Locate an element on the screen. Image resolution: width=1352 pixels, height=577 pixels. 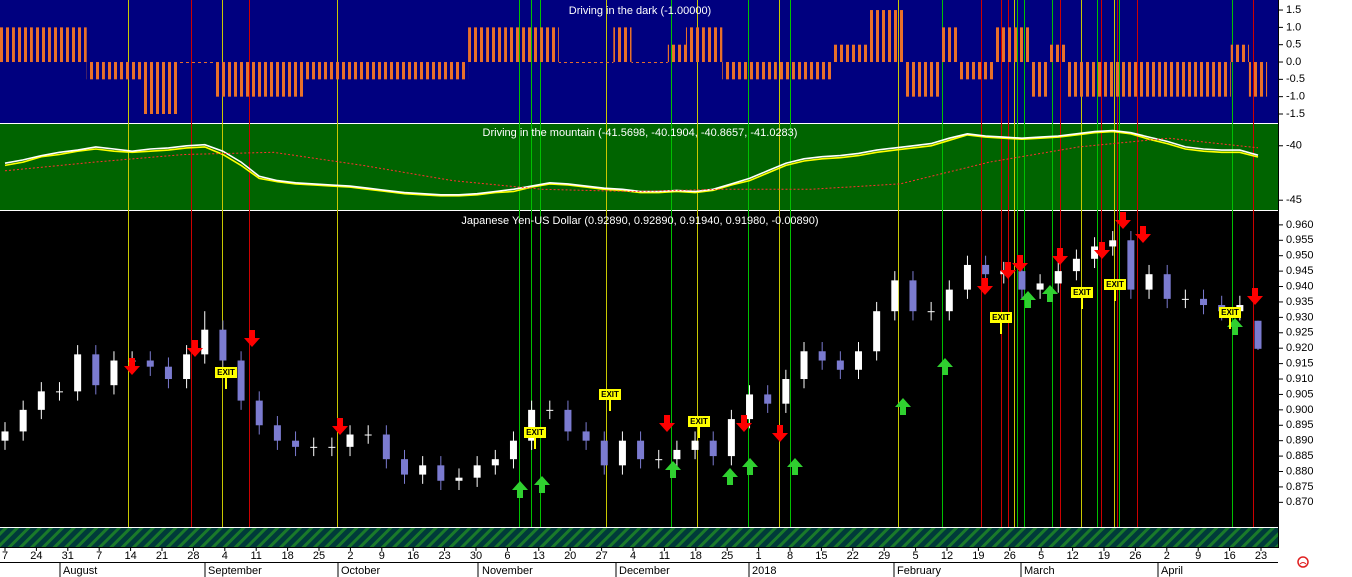
y-tick-label: 0.905 is located at coordinates (1300, 394).